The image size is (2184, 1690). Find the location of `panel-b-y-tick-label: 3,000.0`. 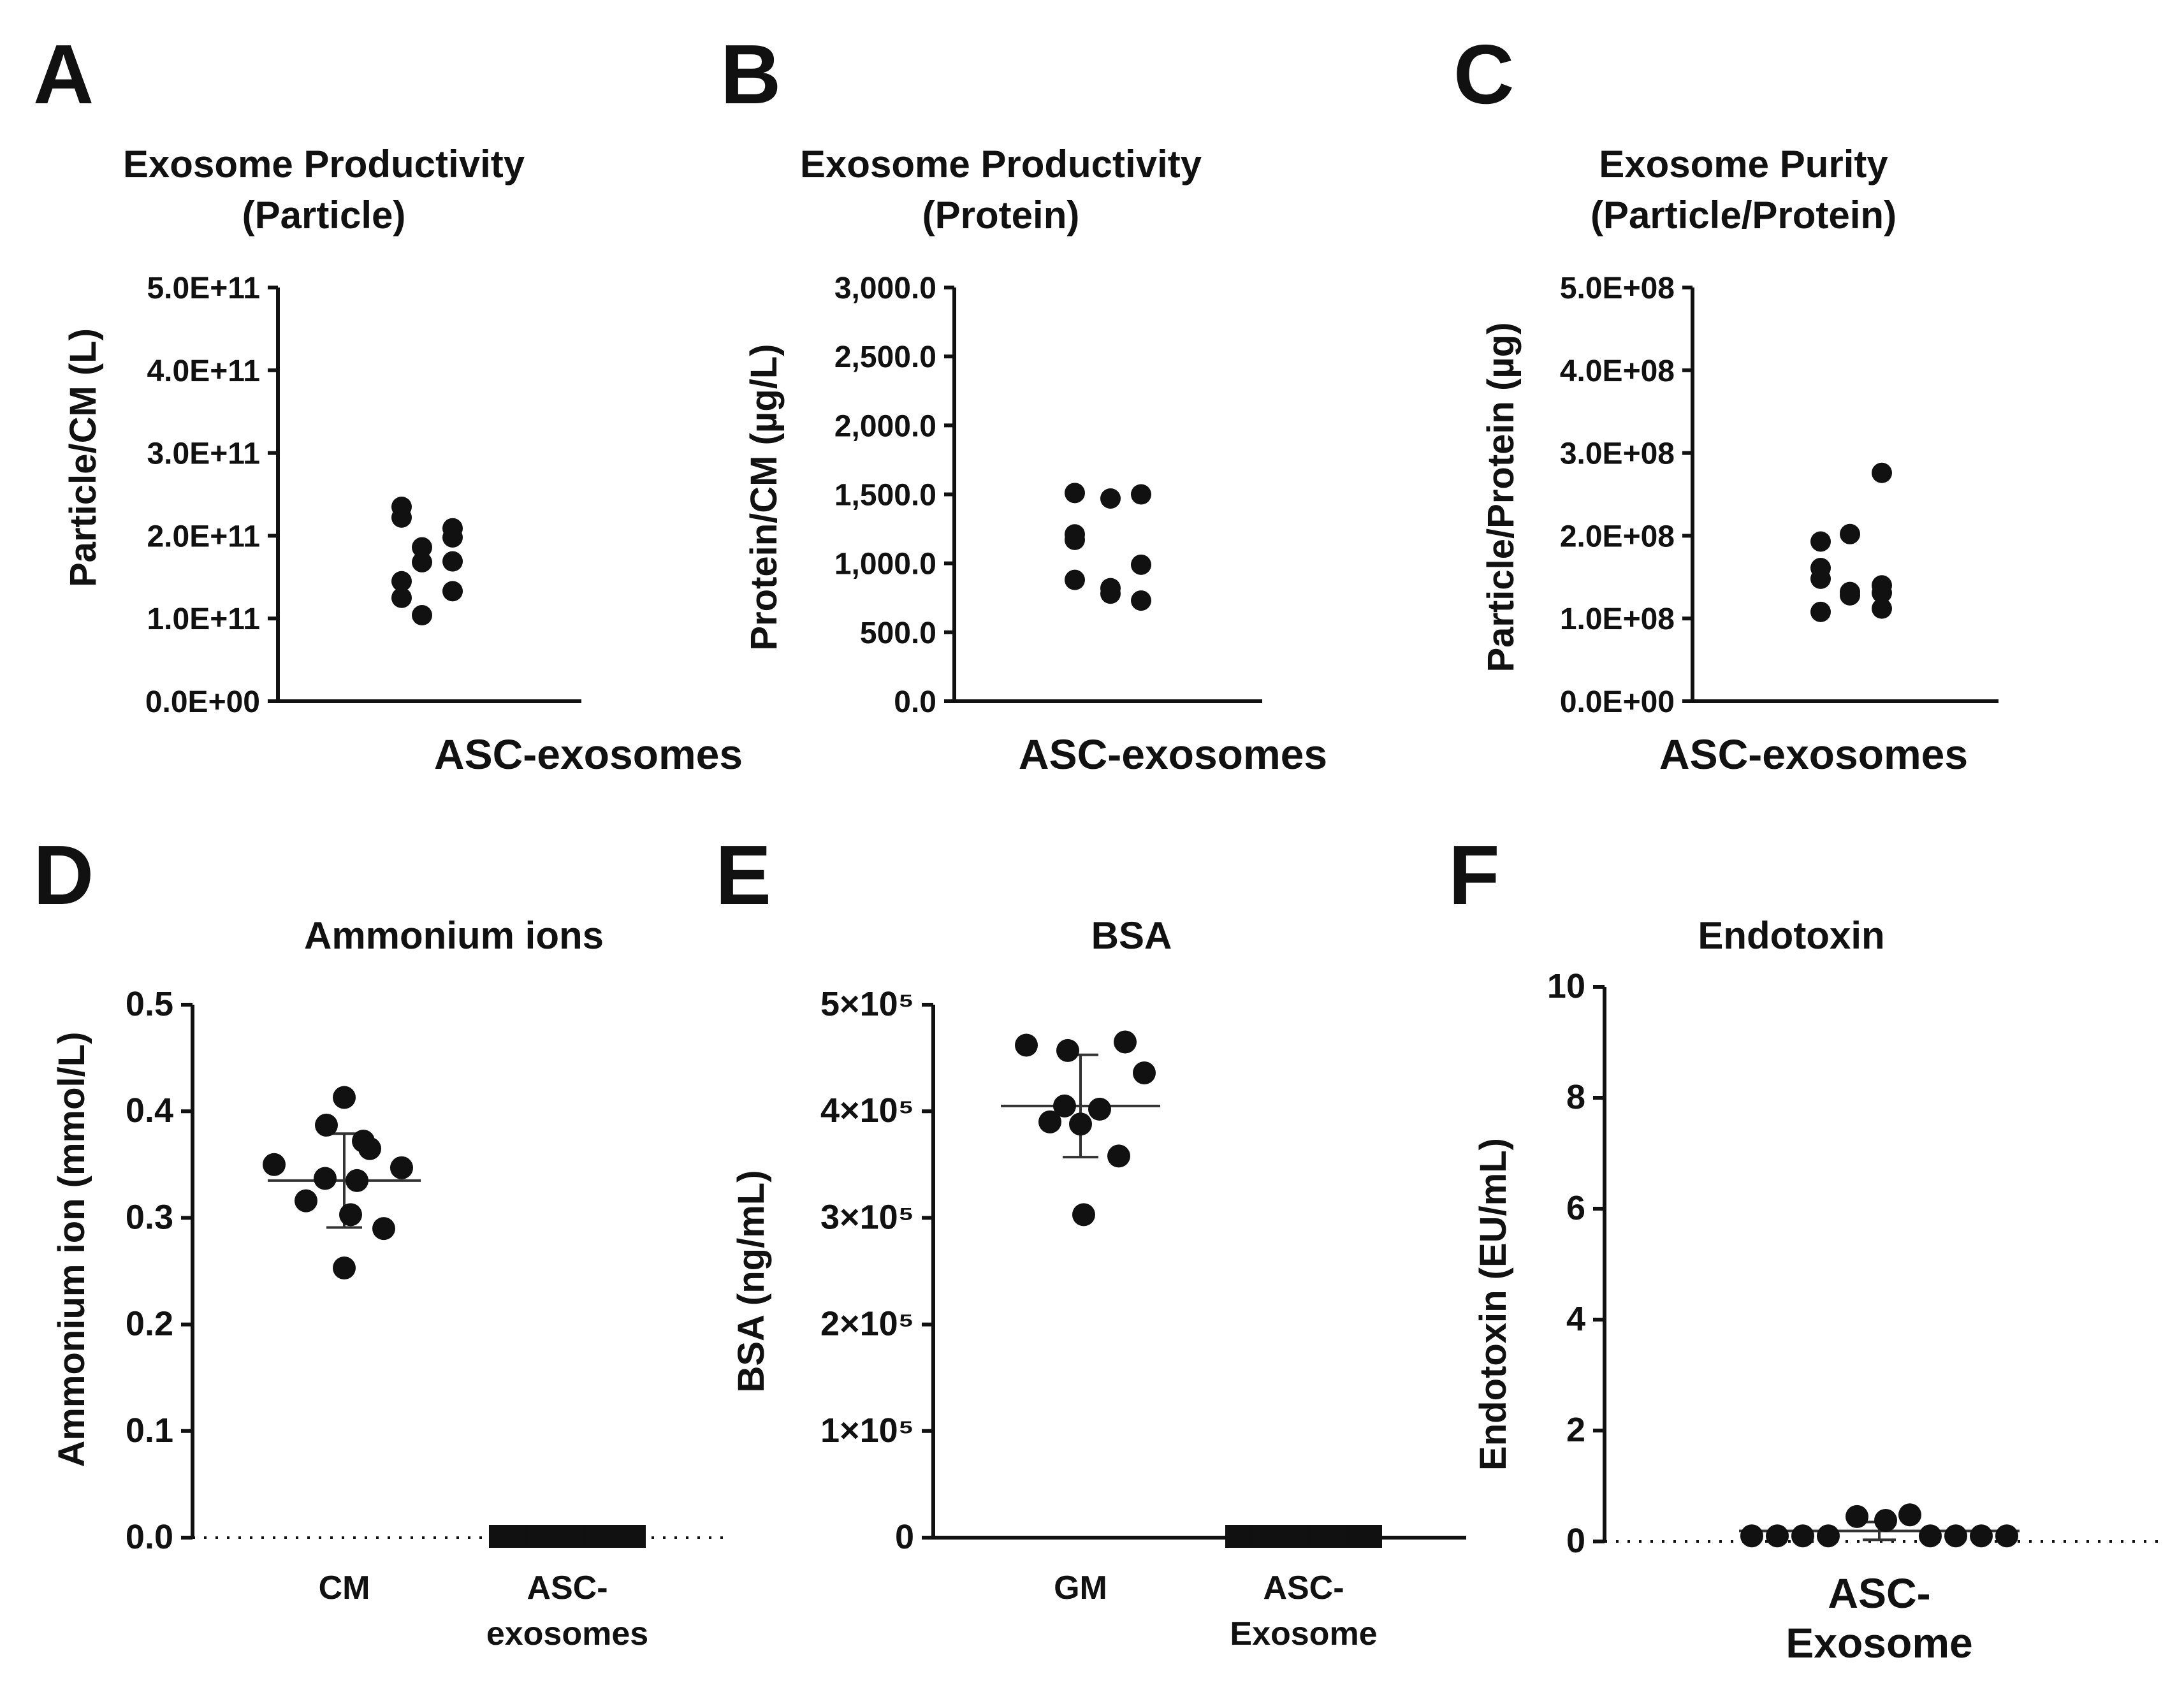

panel-b-y-tick-label: 3,000.0 is located at coordinates (885, 288).